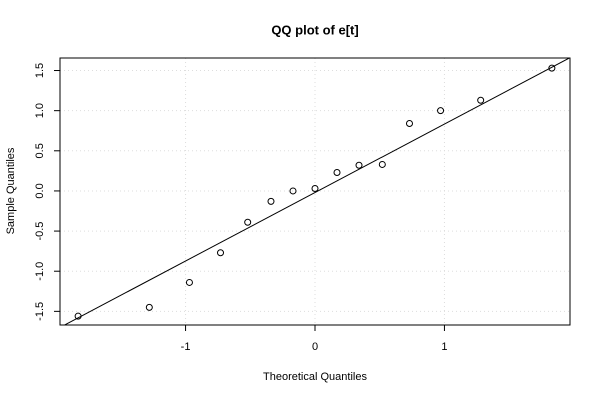 This screenshot has width=599, height=405. Describe the element at coordinates (444, 347) in the screenshot. I see `x-tick-label: 1` at that location.